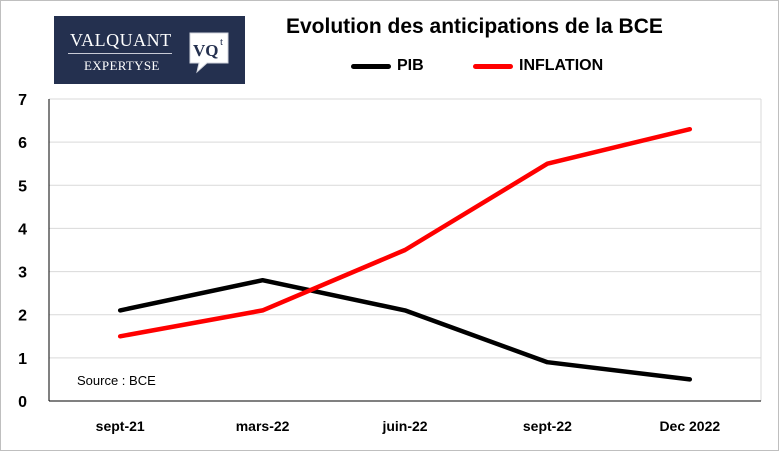 The width and height of the screenshot is (779, 451). I want to click on legend-item-pib: PIB, so click(387, 66).